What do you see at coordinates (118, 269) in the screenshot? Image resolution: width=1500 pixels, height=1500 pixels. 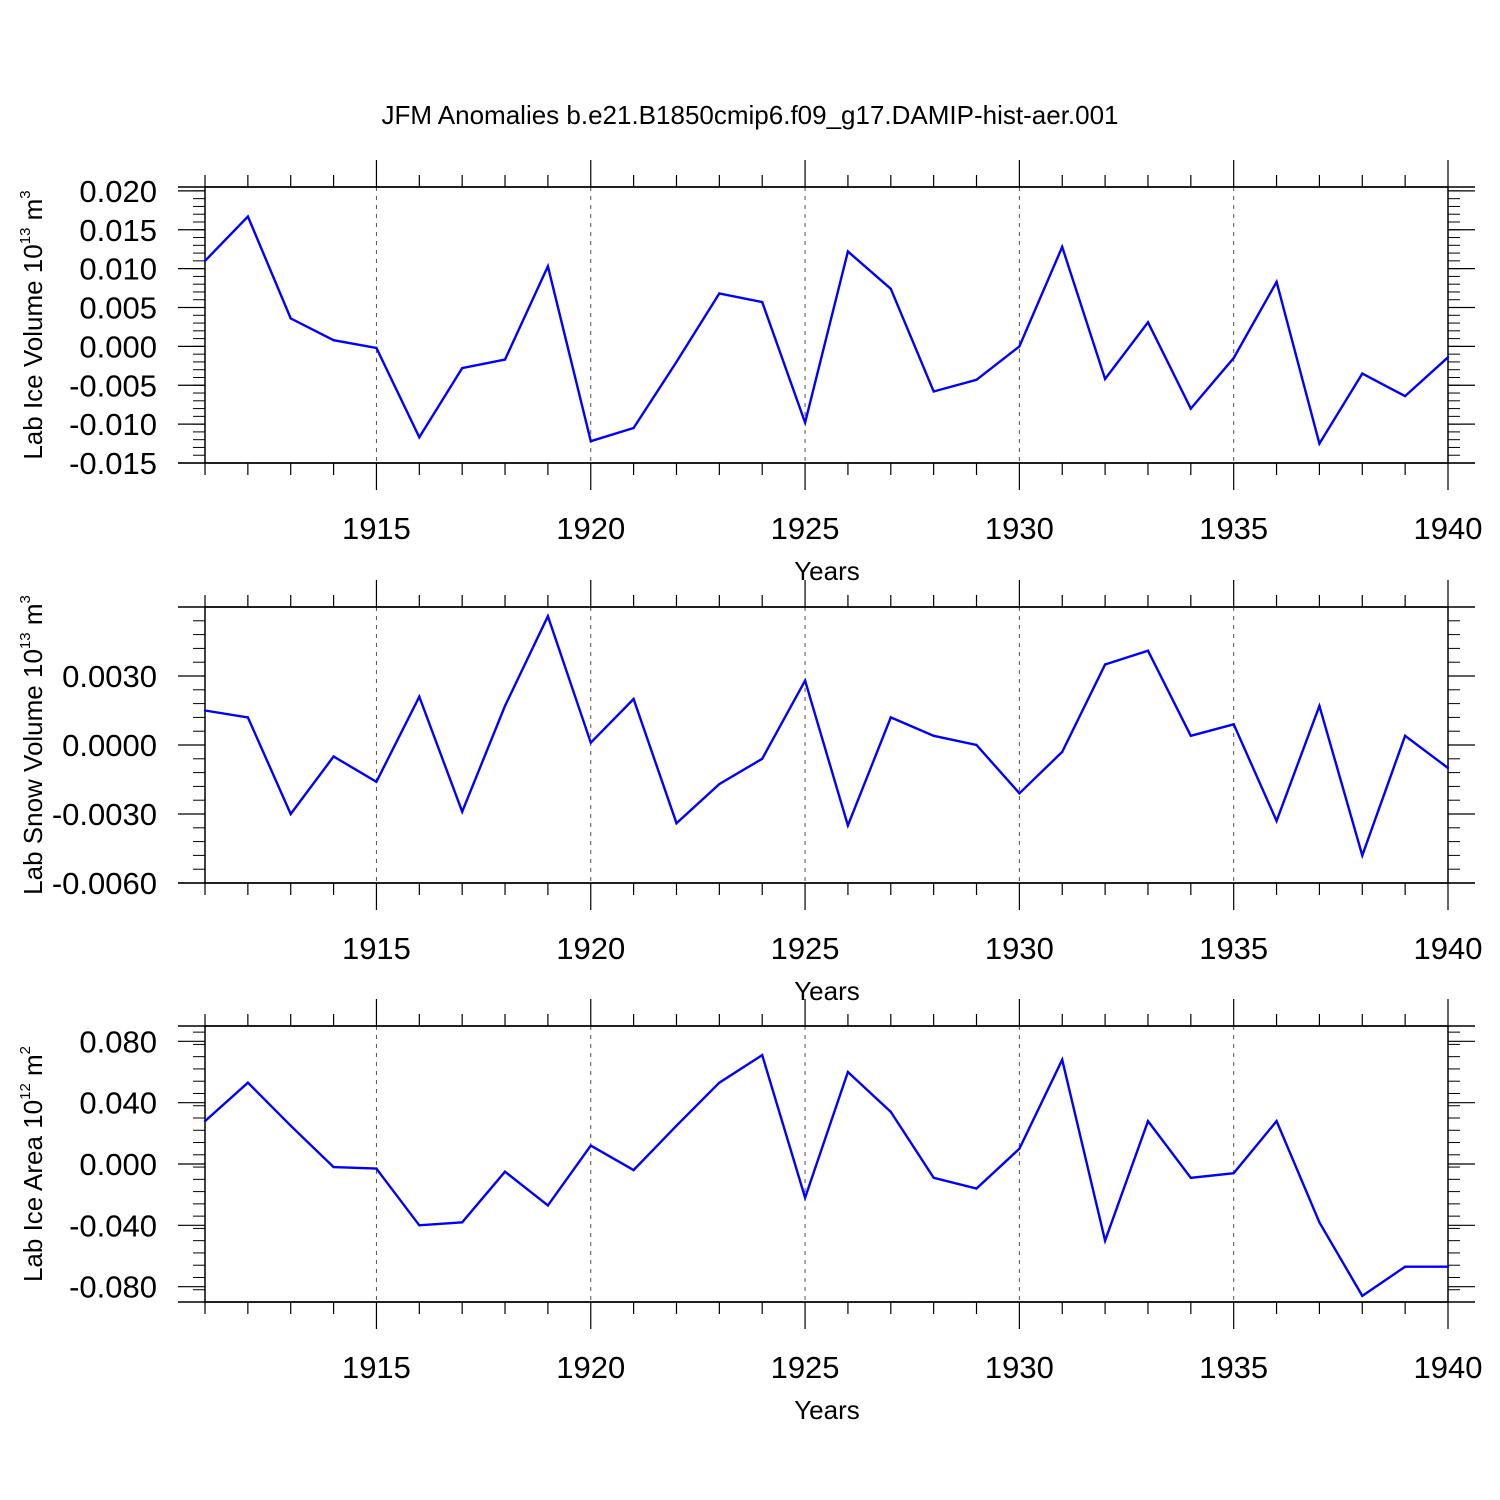 I see `y-tick-label: 0.010` at bounding box center [118, 269].